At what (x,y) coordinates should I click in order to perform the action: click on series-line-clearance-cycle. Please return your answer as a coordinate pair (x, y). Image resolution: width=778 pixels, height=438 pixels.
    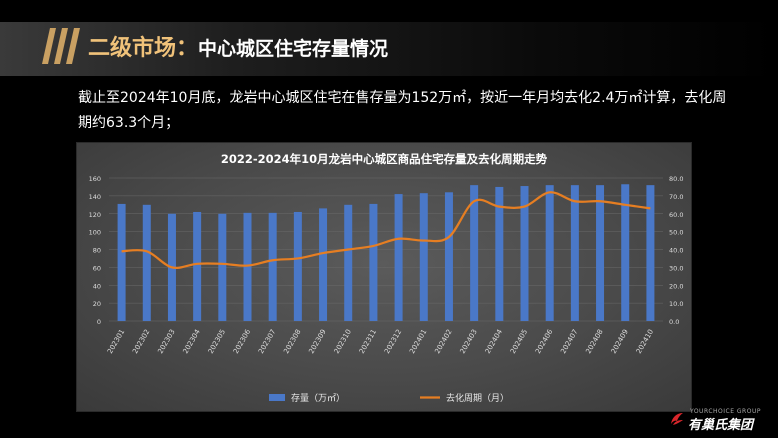
    Looking at the image, I should click on (386, 230).